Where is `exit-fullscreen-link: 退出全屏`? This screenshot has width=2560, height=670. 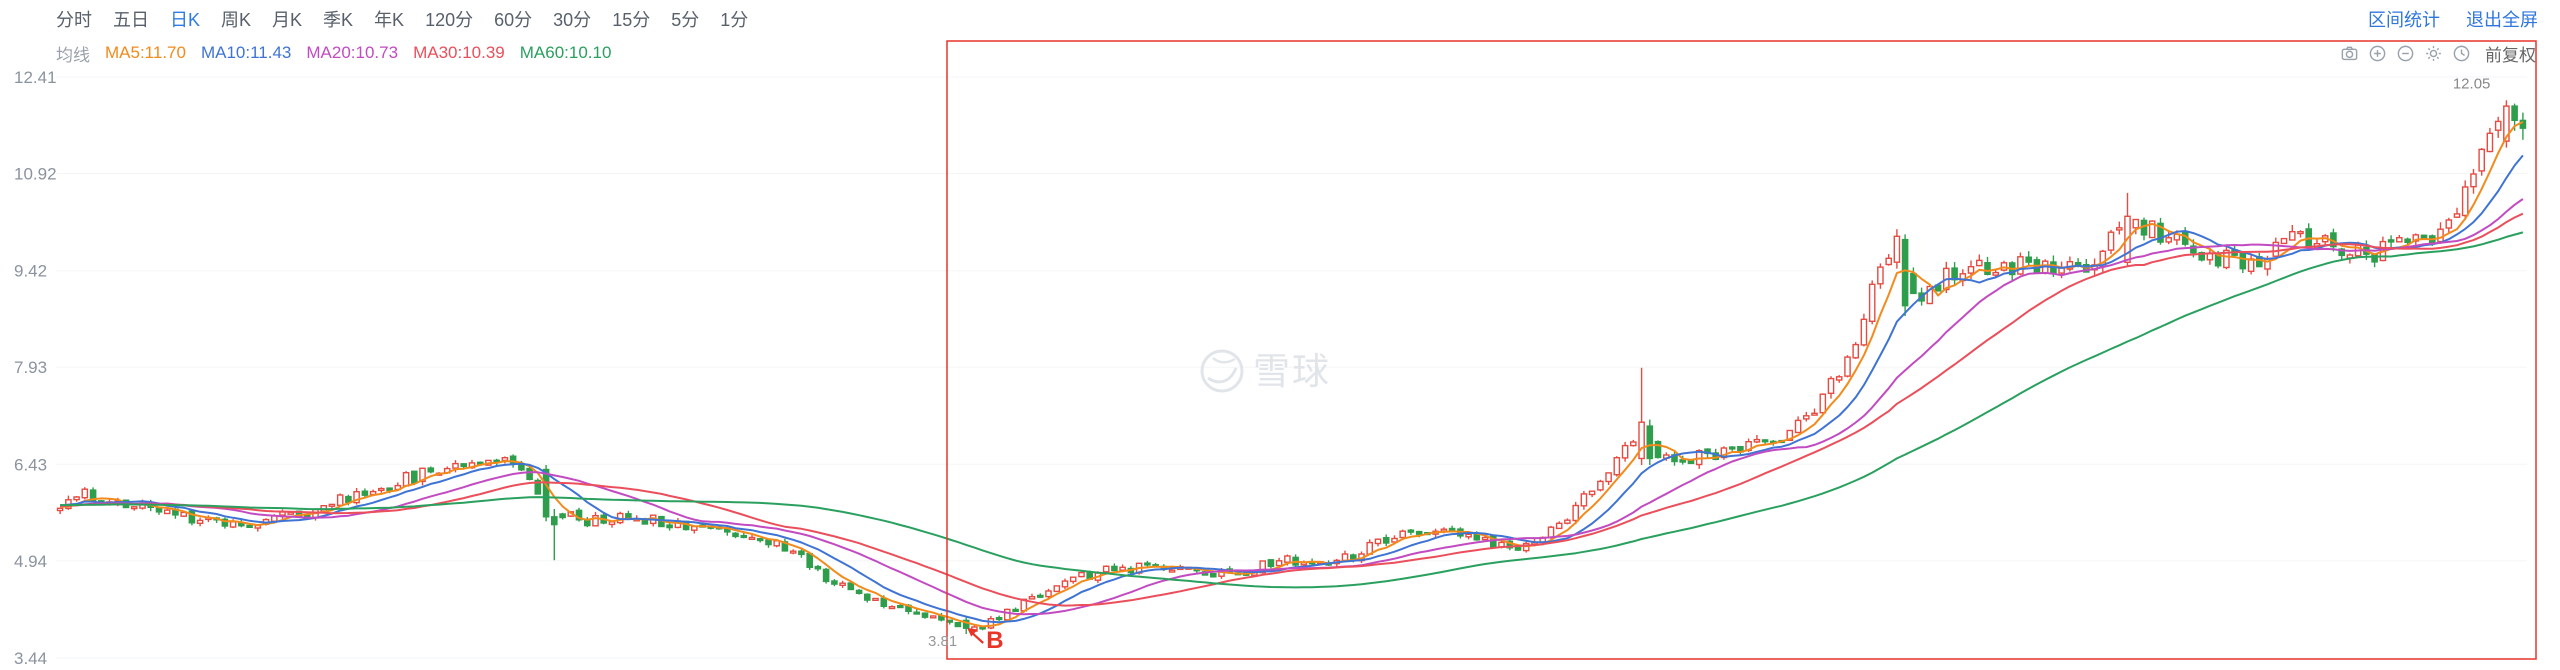
exit-fullscreen-link: 退出全屏 is located at coordinates (2502, 20).